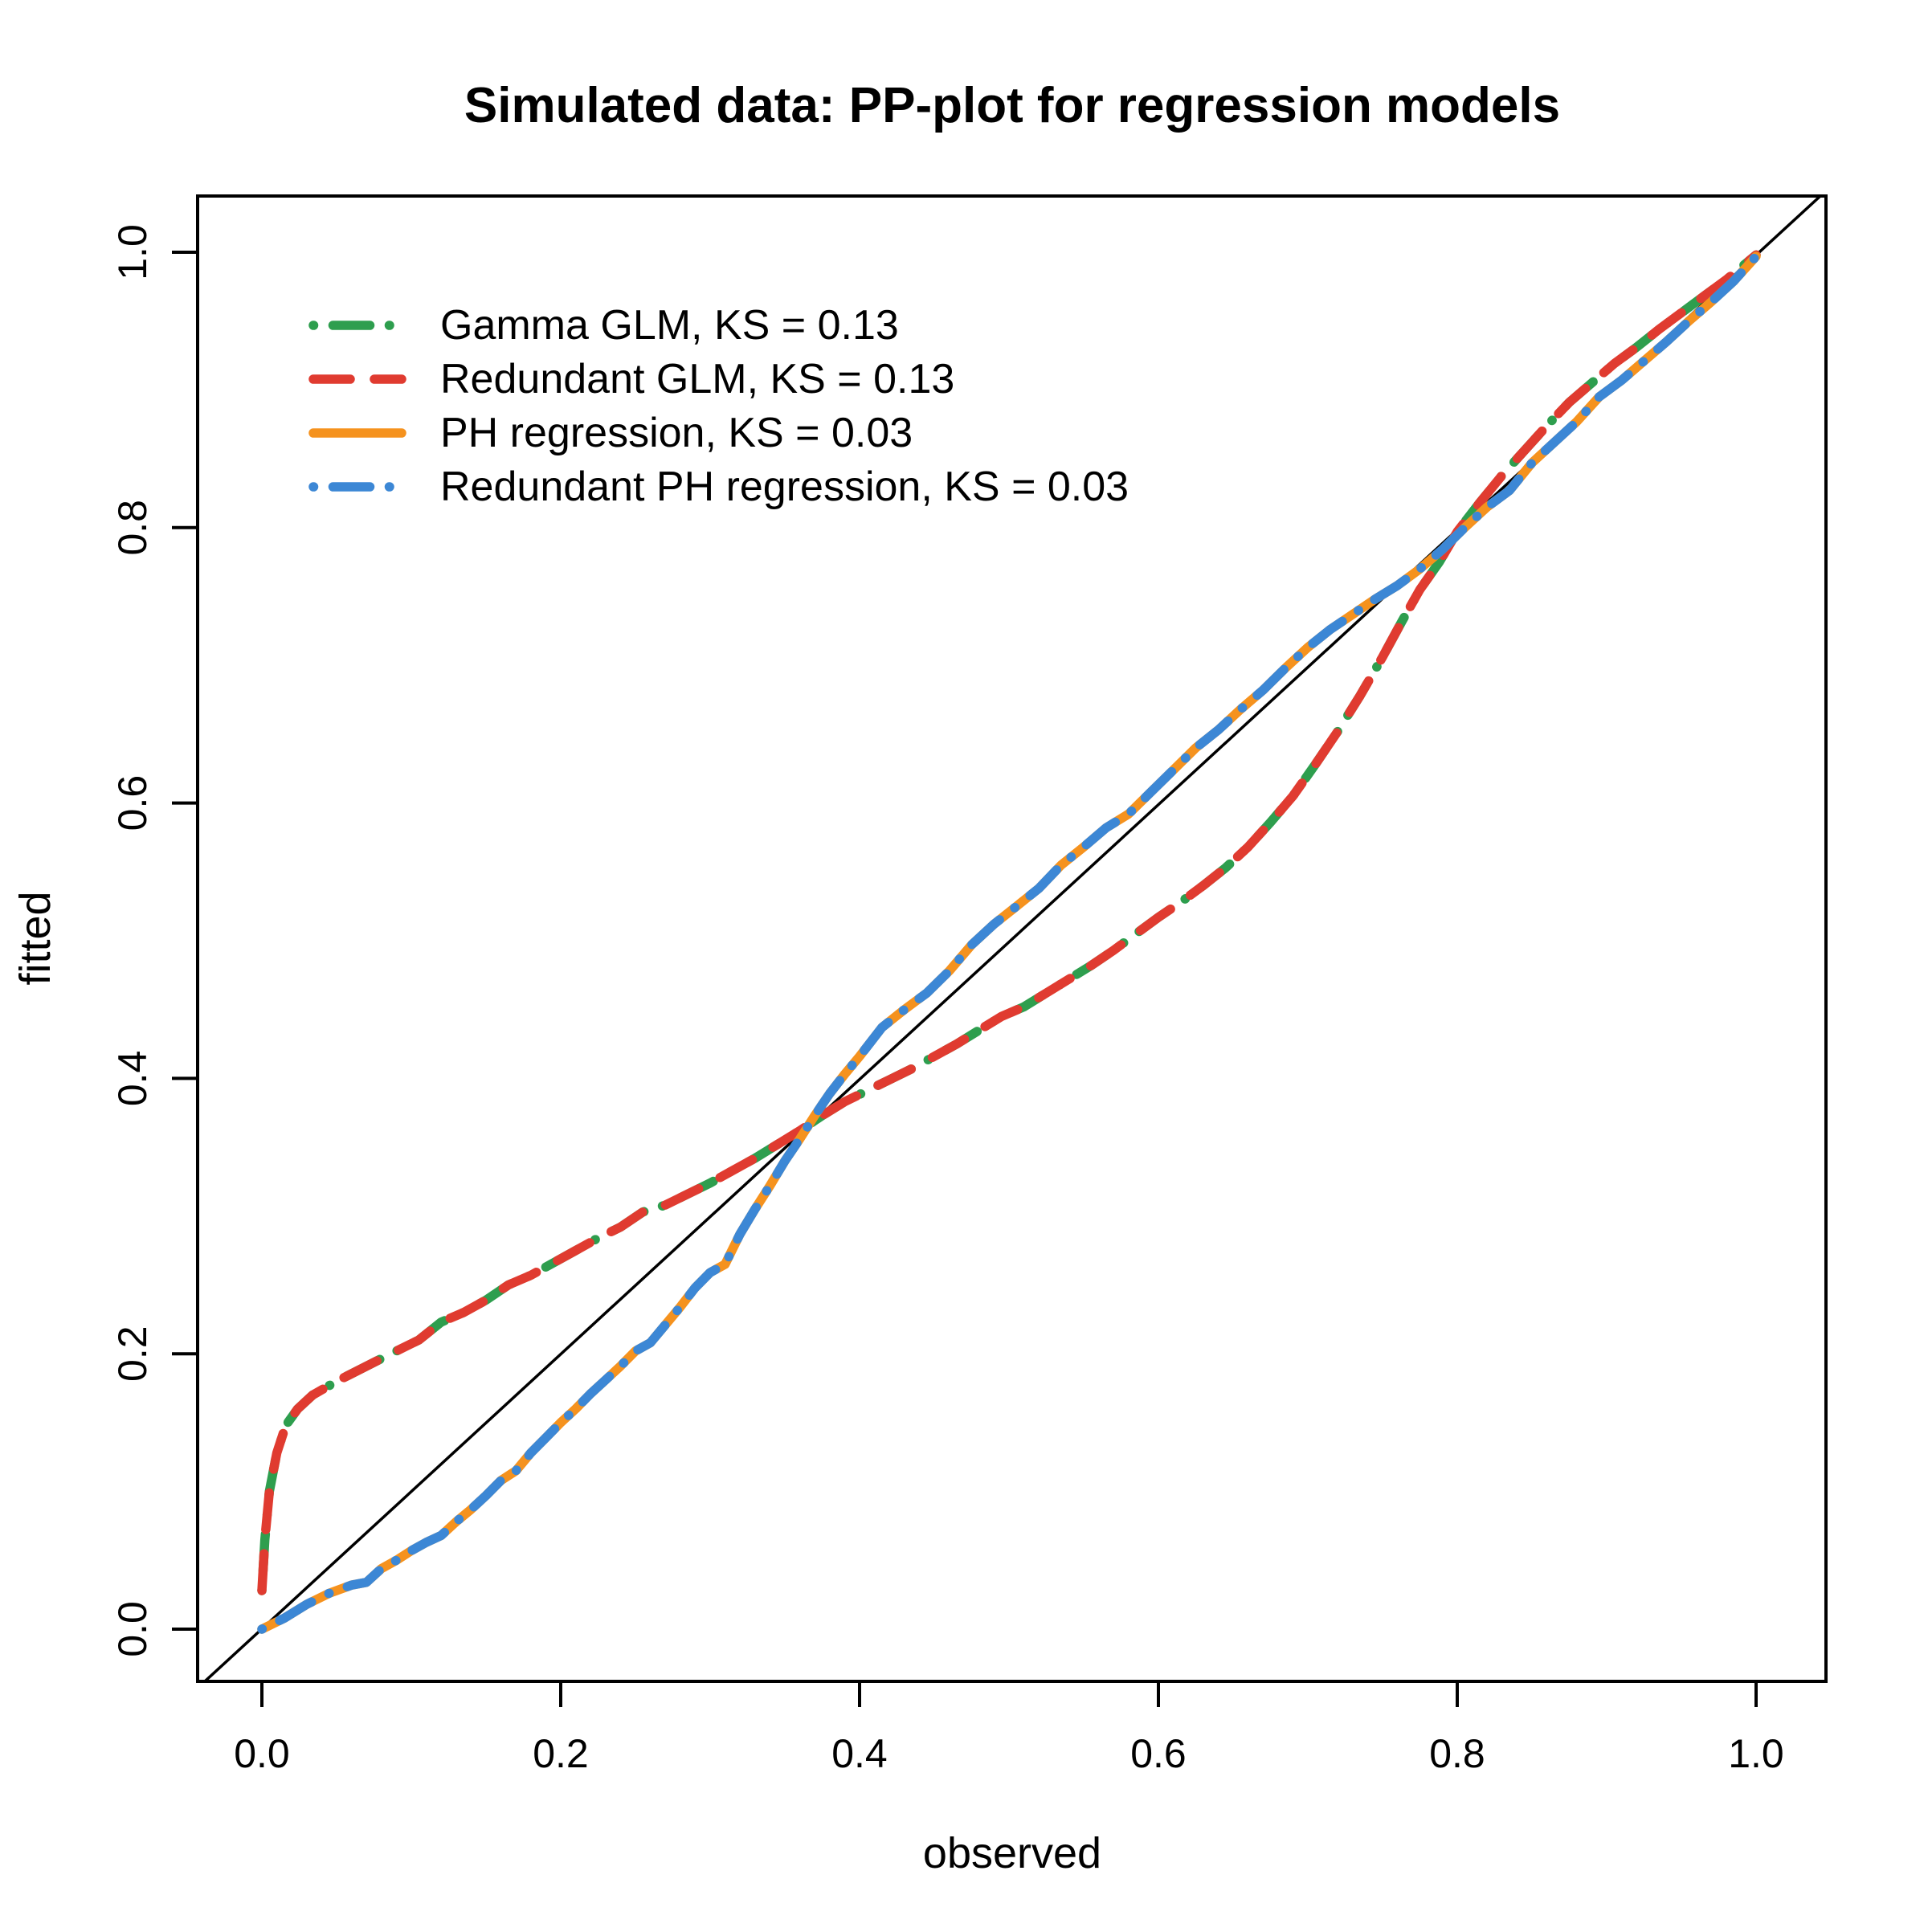 This screenshot has height=1932, width=1928. I want to click on y-tick-label: 0.2, so click(132, 1353).